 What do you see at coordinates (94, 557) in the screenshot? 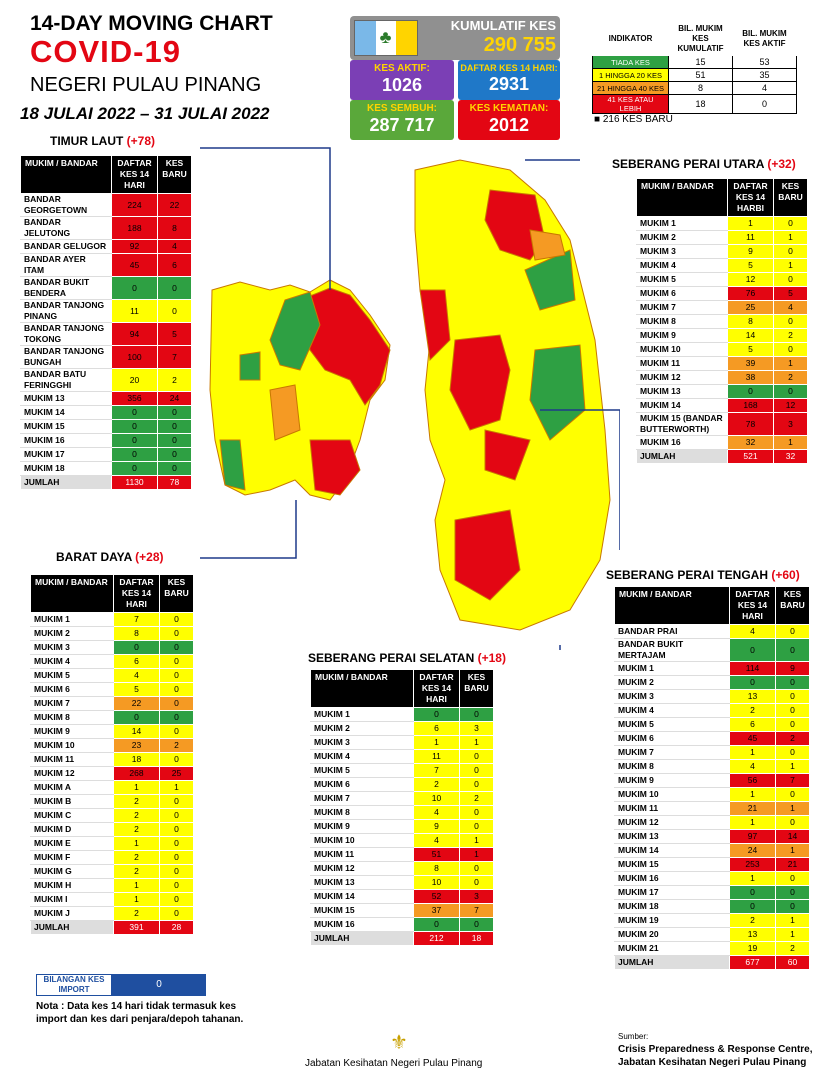
I see `section-name: BARAT DAYA` at bounding box center [94, 557].